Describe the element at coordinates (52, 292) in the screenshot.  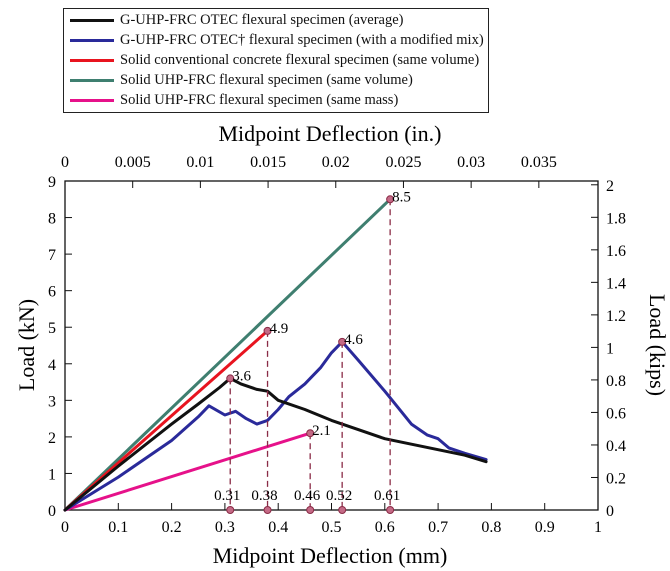
I see `y-tick-label: 6` at that location.